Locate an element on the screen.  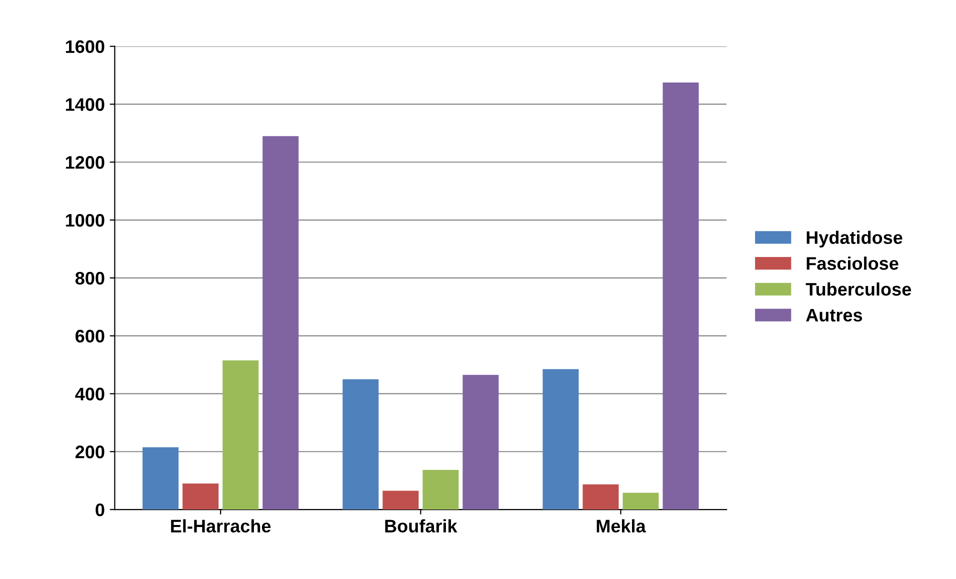
x-tick-label: Mekla is located at coordinates (621, 526).